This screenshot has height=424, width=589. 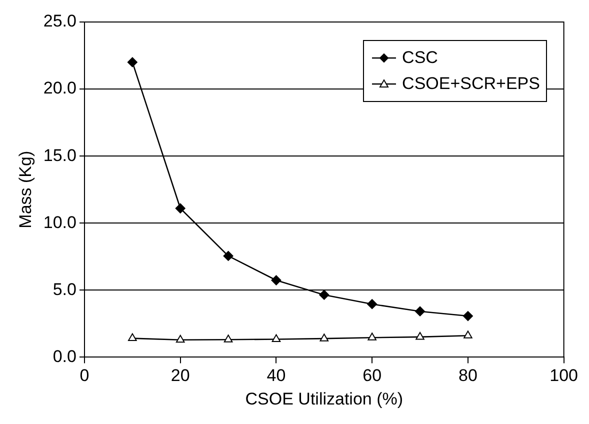 I want to click on legend-label: CSOE+SCR+EPS, so click(x=471, y=84).